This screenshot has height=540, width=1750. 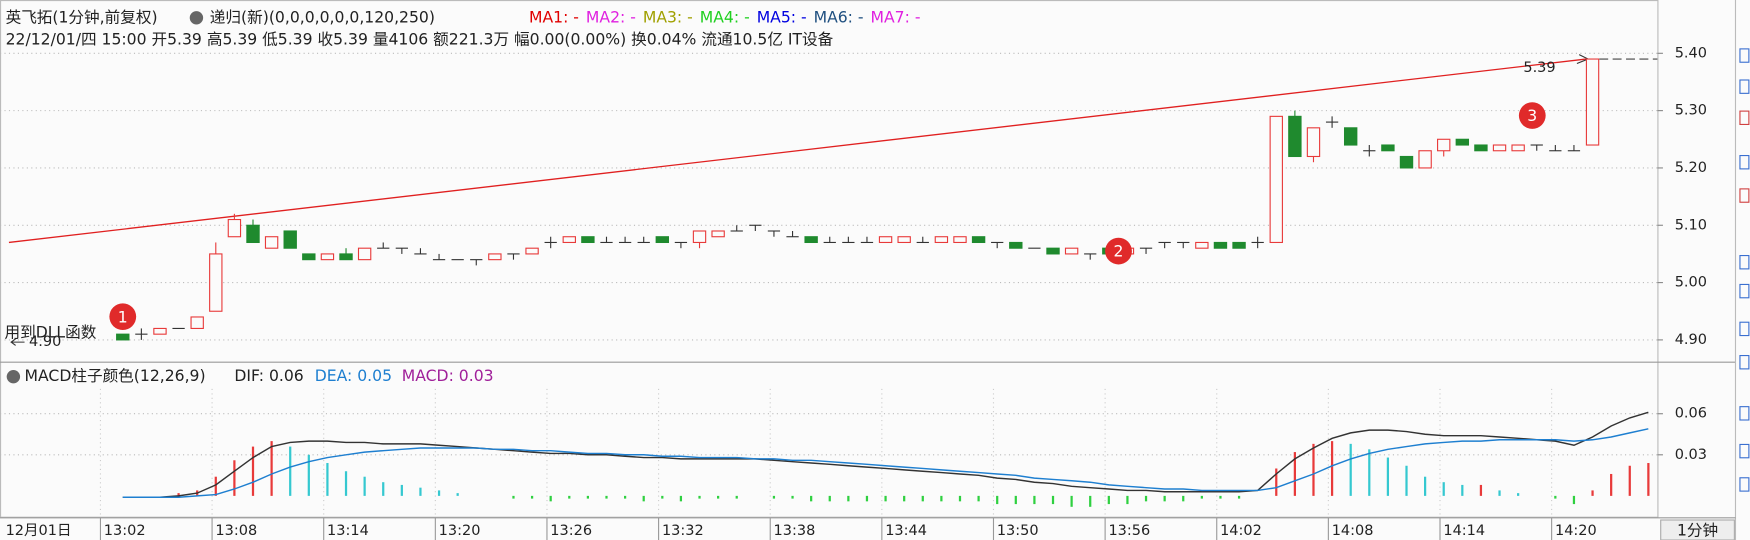 What do you see at coordinates (125, 531) in the screenshot?
I see `x-tick-label: 13:02` at bounding box center [125, 531].